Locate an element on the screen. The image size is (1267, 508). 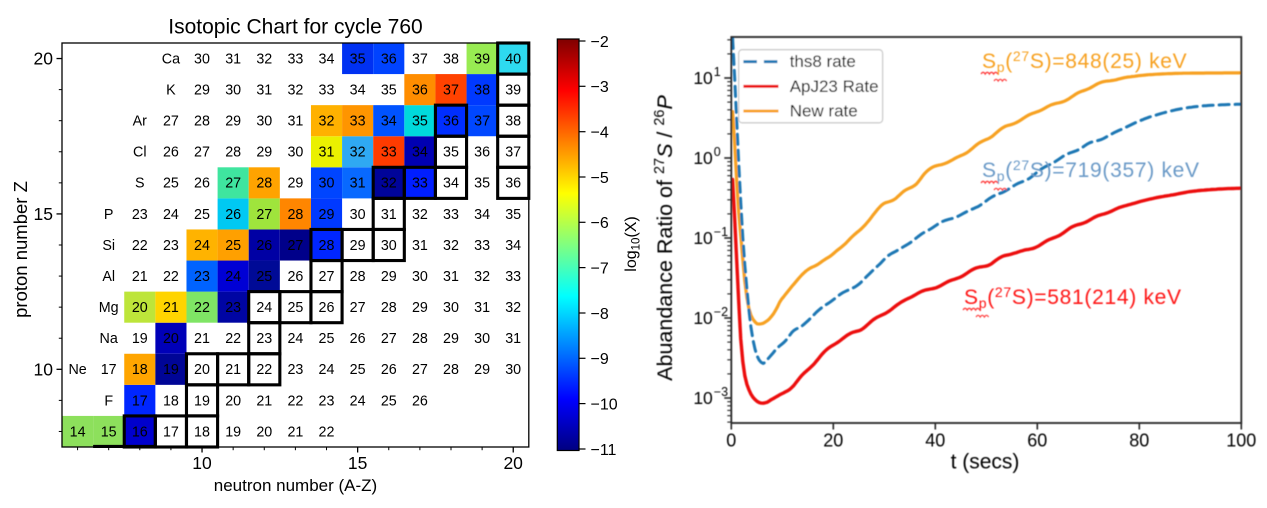
svg-text: proton number Z is located at coordinates (20, 249).